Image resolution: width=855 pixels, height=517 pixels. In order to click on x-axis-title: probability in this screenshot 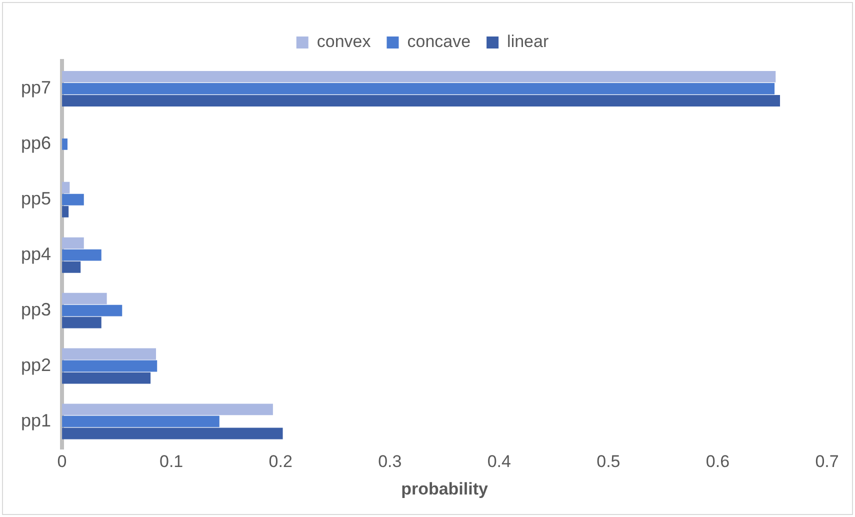, I will do `click(444, 488)`.